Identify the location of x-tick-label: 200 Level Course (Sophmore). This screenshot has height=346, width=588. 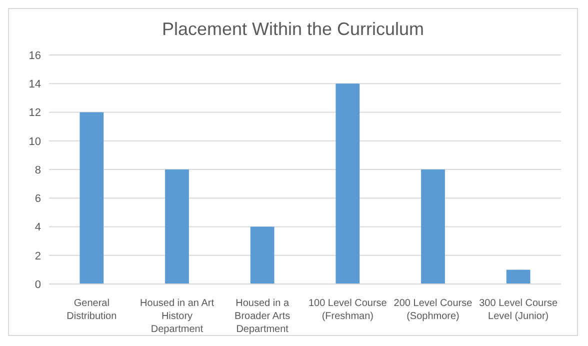
(433, 310).